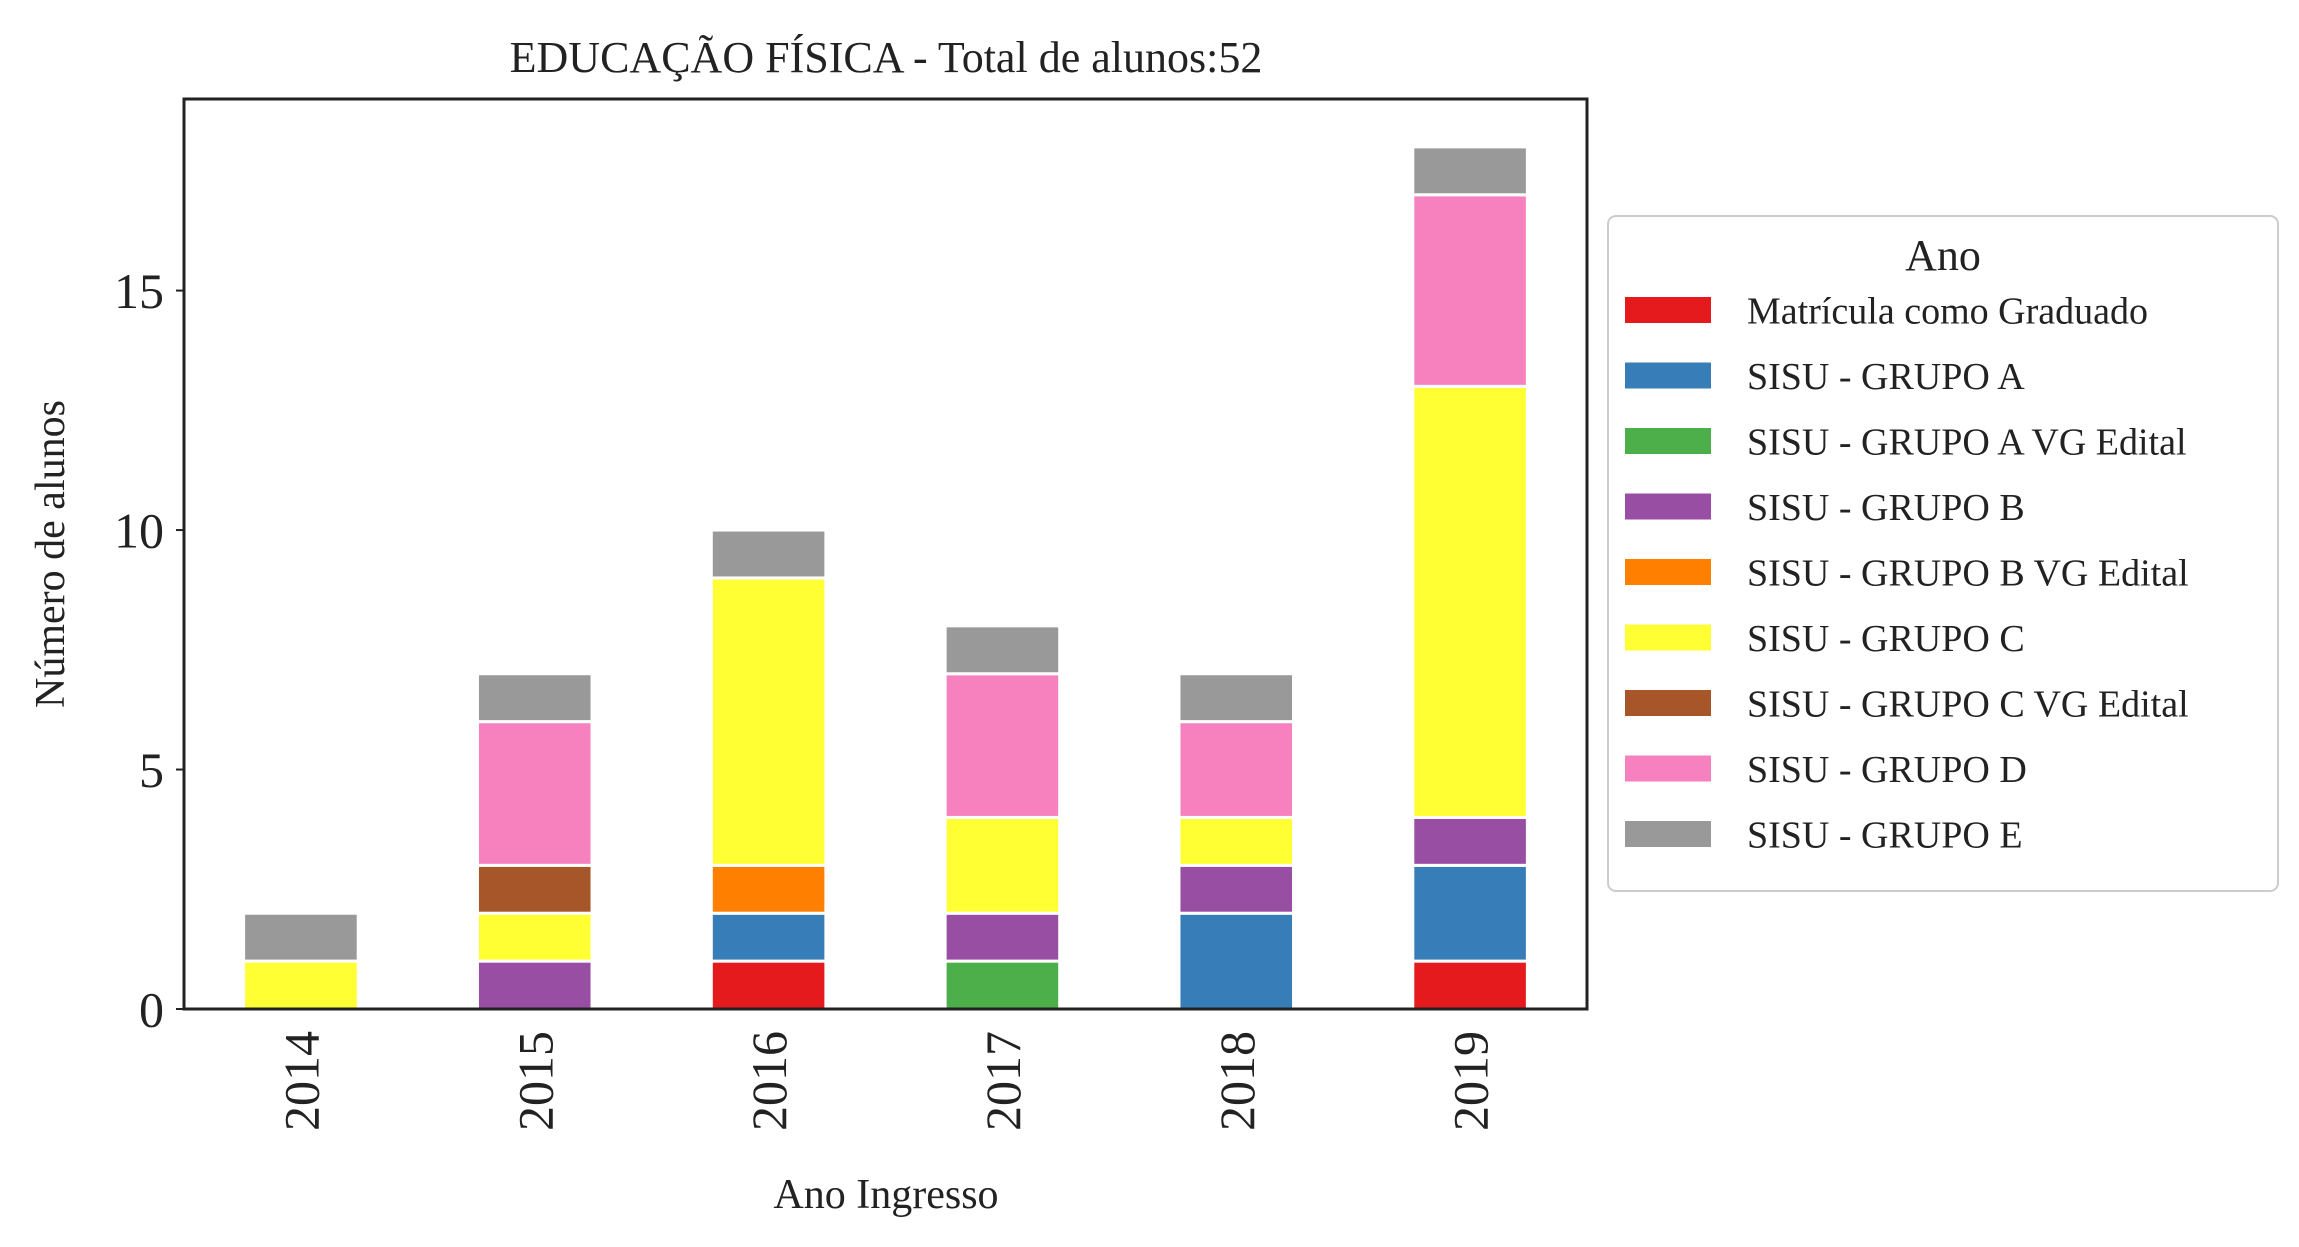  Describe the element at coordinates (301, 1081) in the screenshot. I see `x-tick-label-2014: 2014` at that location.